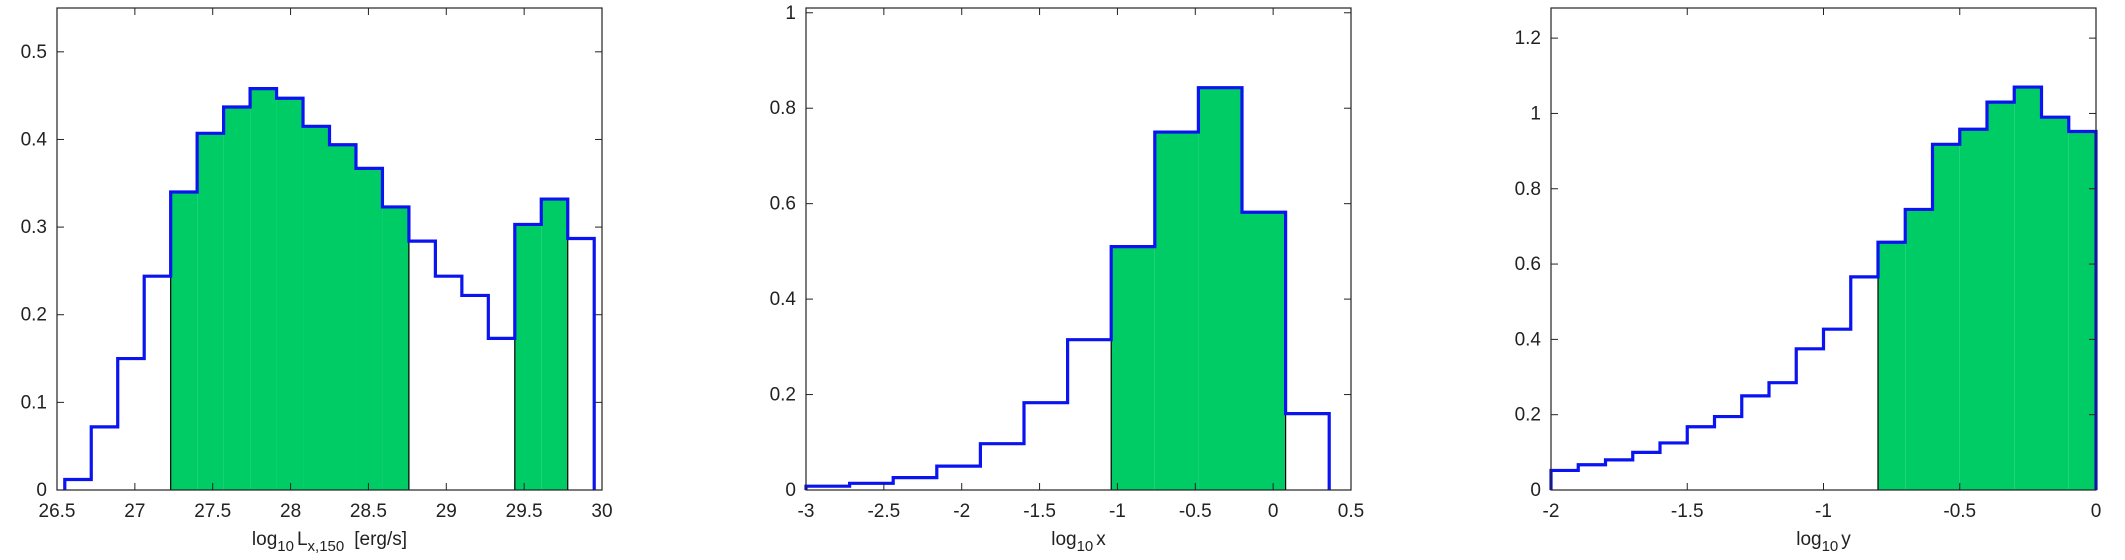  I want to click on x-axis-label: log10 y, so click(1823, 542).